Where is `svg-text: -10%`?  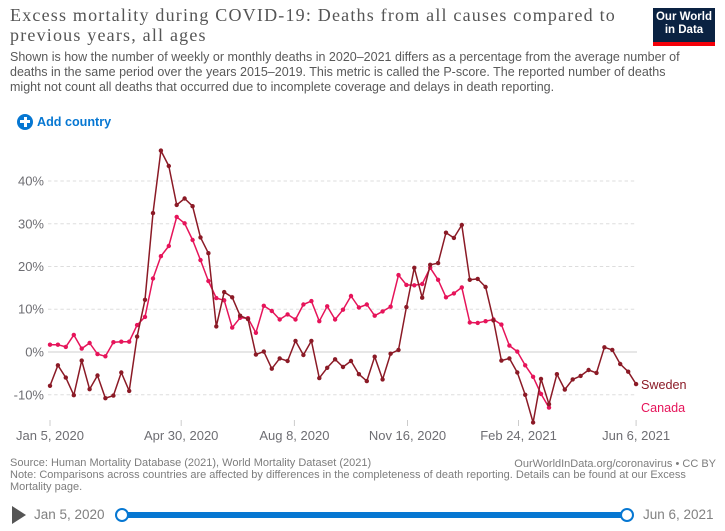
svg-text: -10% is located at coordinates (29, 394).